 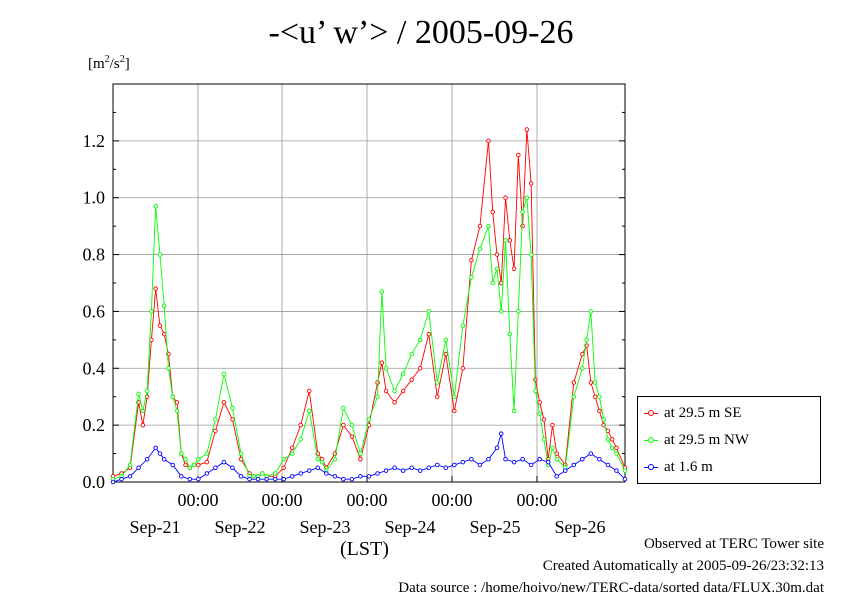 What do you see at coordinates (706, 439) in the screenshot?
I see `legend-label: at 29.5 m NW` at bounding box center [706, 439].